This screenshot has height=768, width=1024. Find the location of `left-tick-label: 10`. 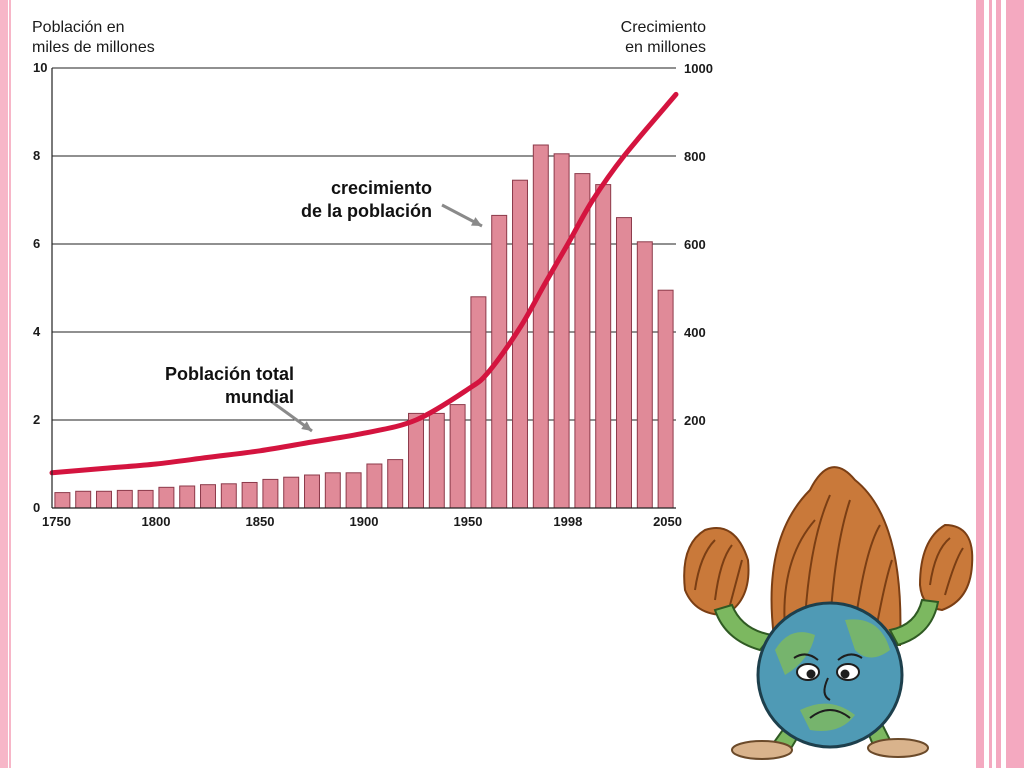

left-tick-label: 10 is located at coordinates (40, 67).